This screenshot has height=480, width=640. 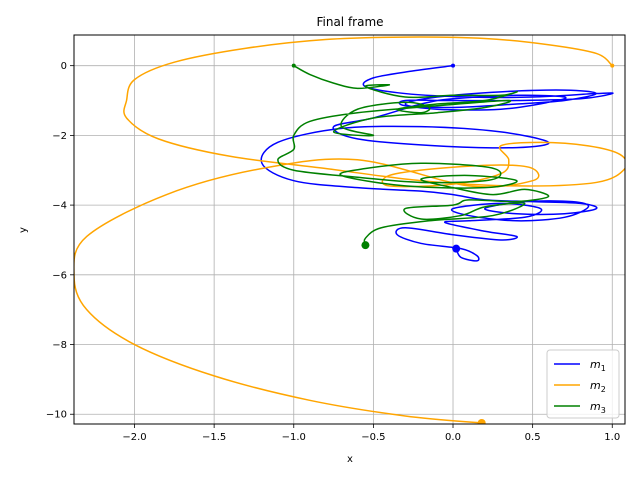 I want to click on y-tick-label: −4, so click(x=59, y=206).